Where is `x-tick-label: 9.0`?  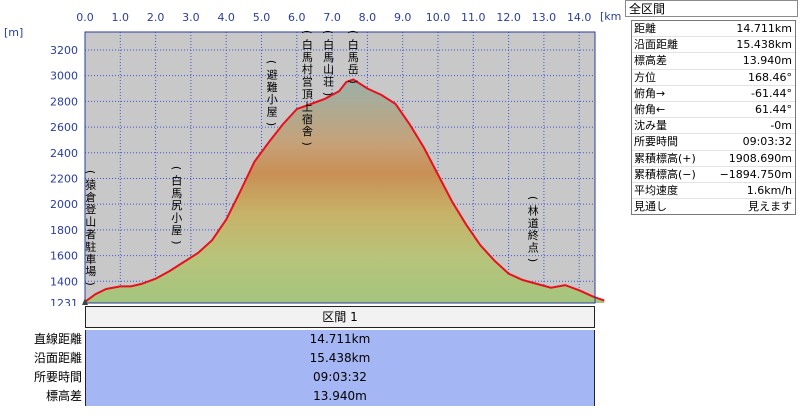 x-tick-label: 9.0 is located at coordinates (403, 17).